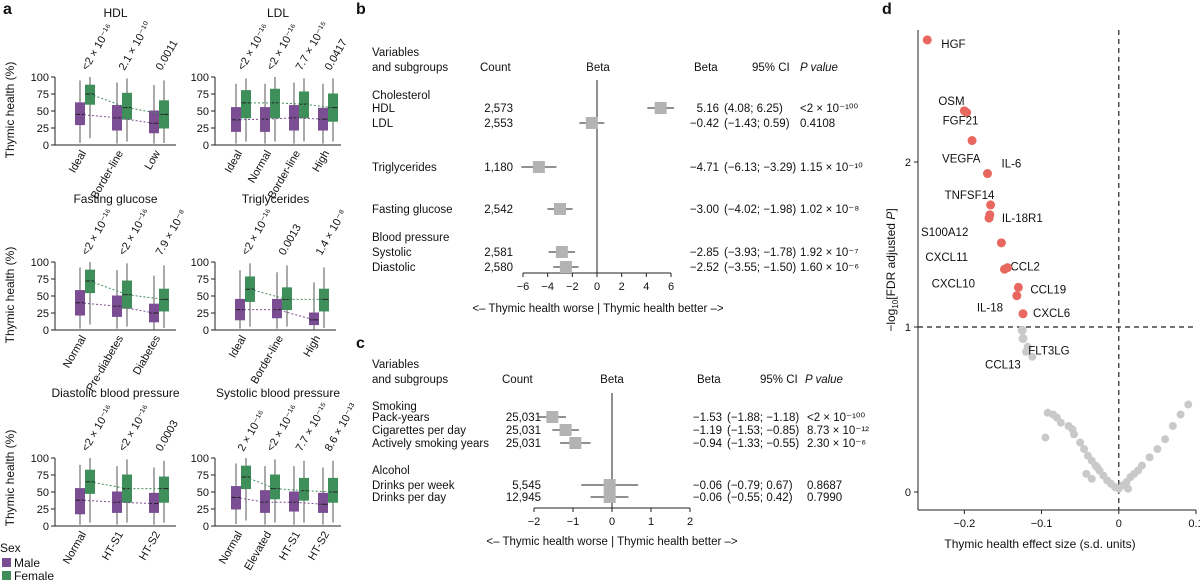 This screenshot has width=1200, height=587. I want to click on panel-b-letter: b, so click(361, 9).